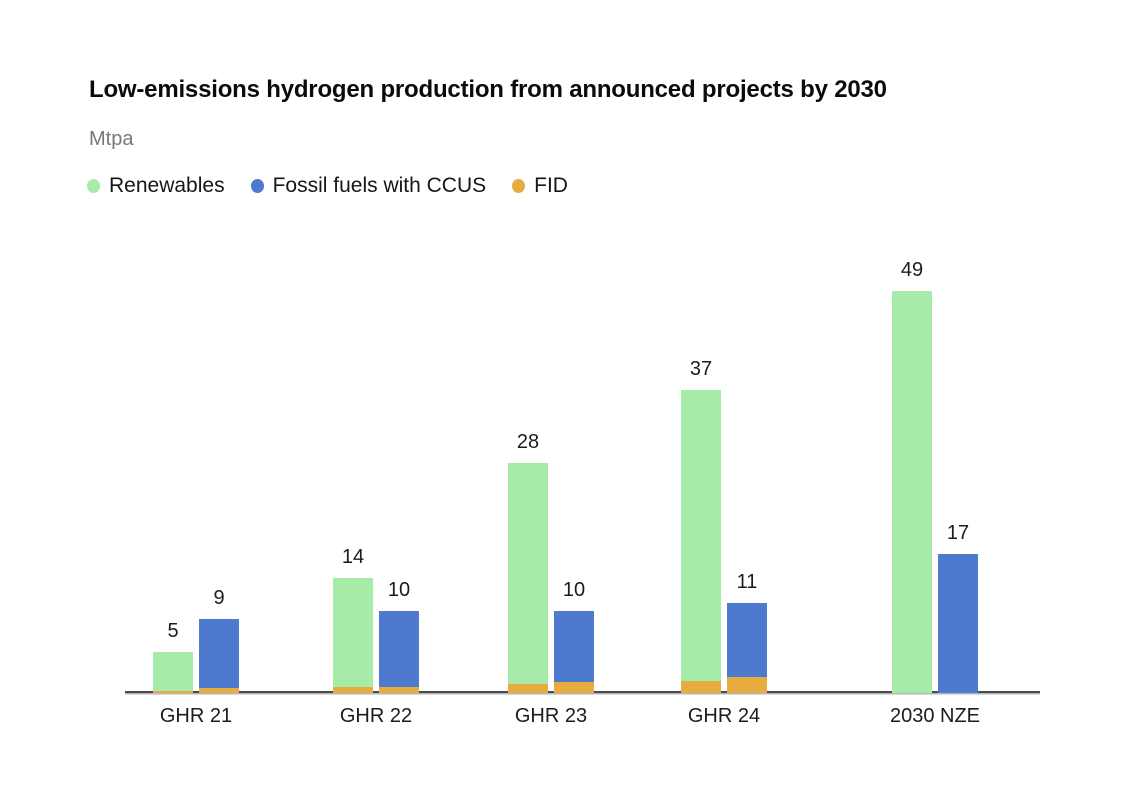 This screenshot has width=1144, height=808. I want to click on bar-value-label: 5, so click(173, 631).